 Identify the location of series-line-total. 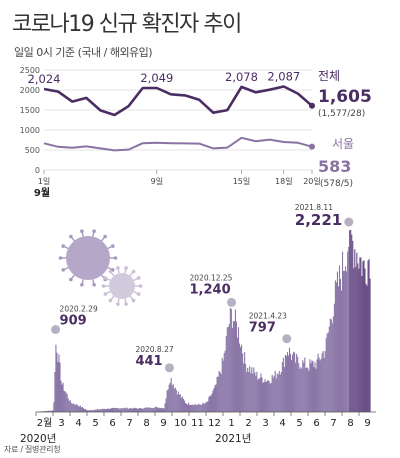
(178, 101).